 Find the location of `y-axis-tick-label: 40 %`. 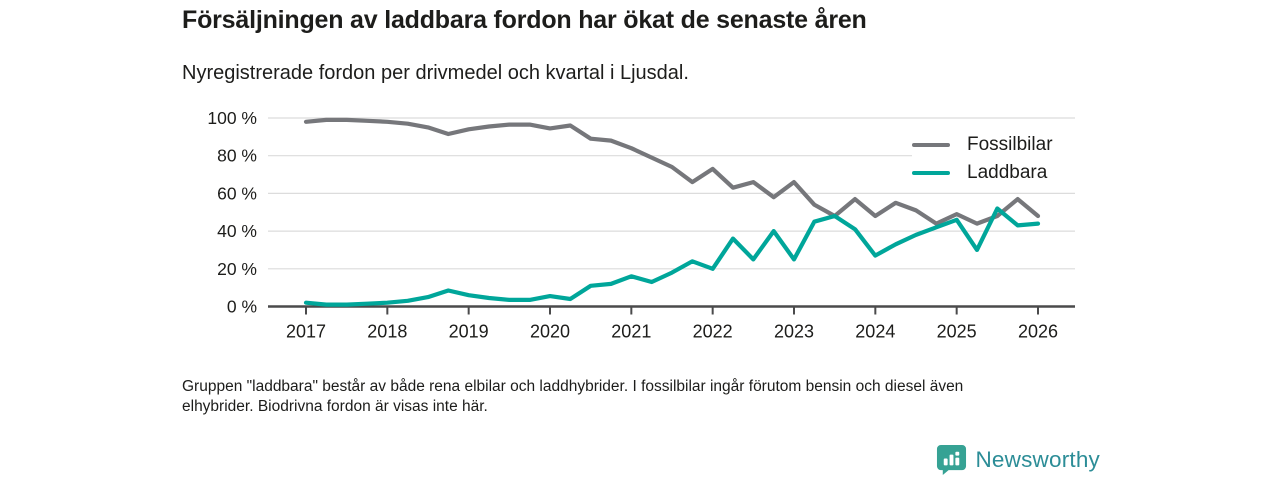

y-axis-tick-label: 40 % is located at coordinates (237, 231).